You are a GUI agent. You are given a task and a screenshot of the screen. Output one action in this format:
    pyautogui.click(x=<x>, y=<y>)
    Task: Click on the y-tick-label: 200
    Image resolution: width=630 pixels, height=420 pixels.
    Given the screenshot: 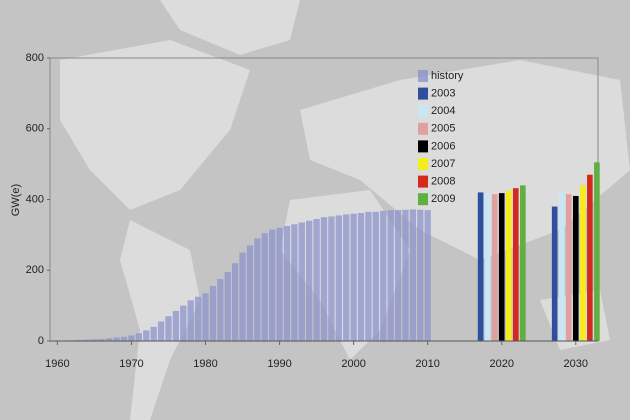 What is the action you would take?
    pyautogui.click(x=35, y=270)
    